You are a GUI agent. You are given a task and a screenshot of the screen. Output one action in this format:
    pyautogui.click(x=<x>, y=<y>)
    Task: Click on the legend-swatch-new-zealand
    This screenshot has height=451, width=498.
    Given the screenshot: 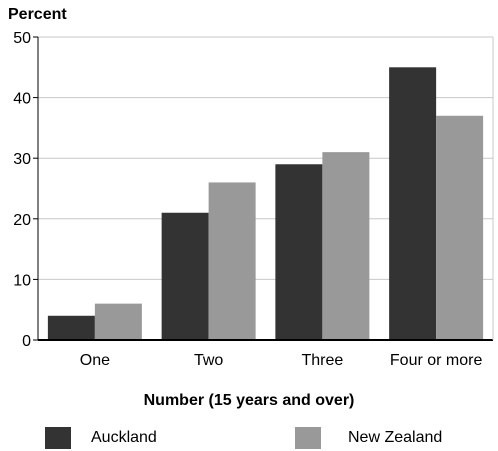 What is the action you would take?
    pyautogui.click(x=308, y=438)
    